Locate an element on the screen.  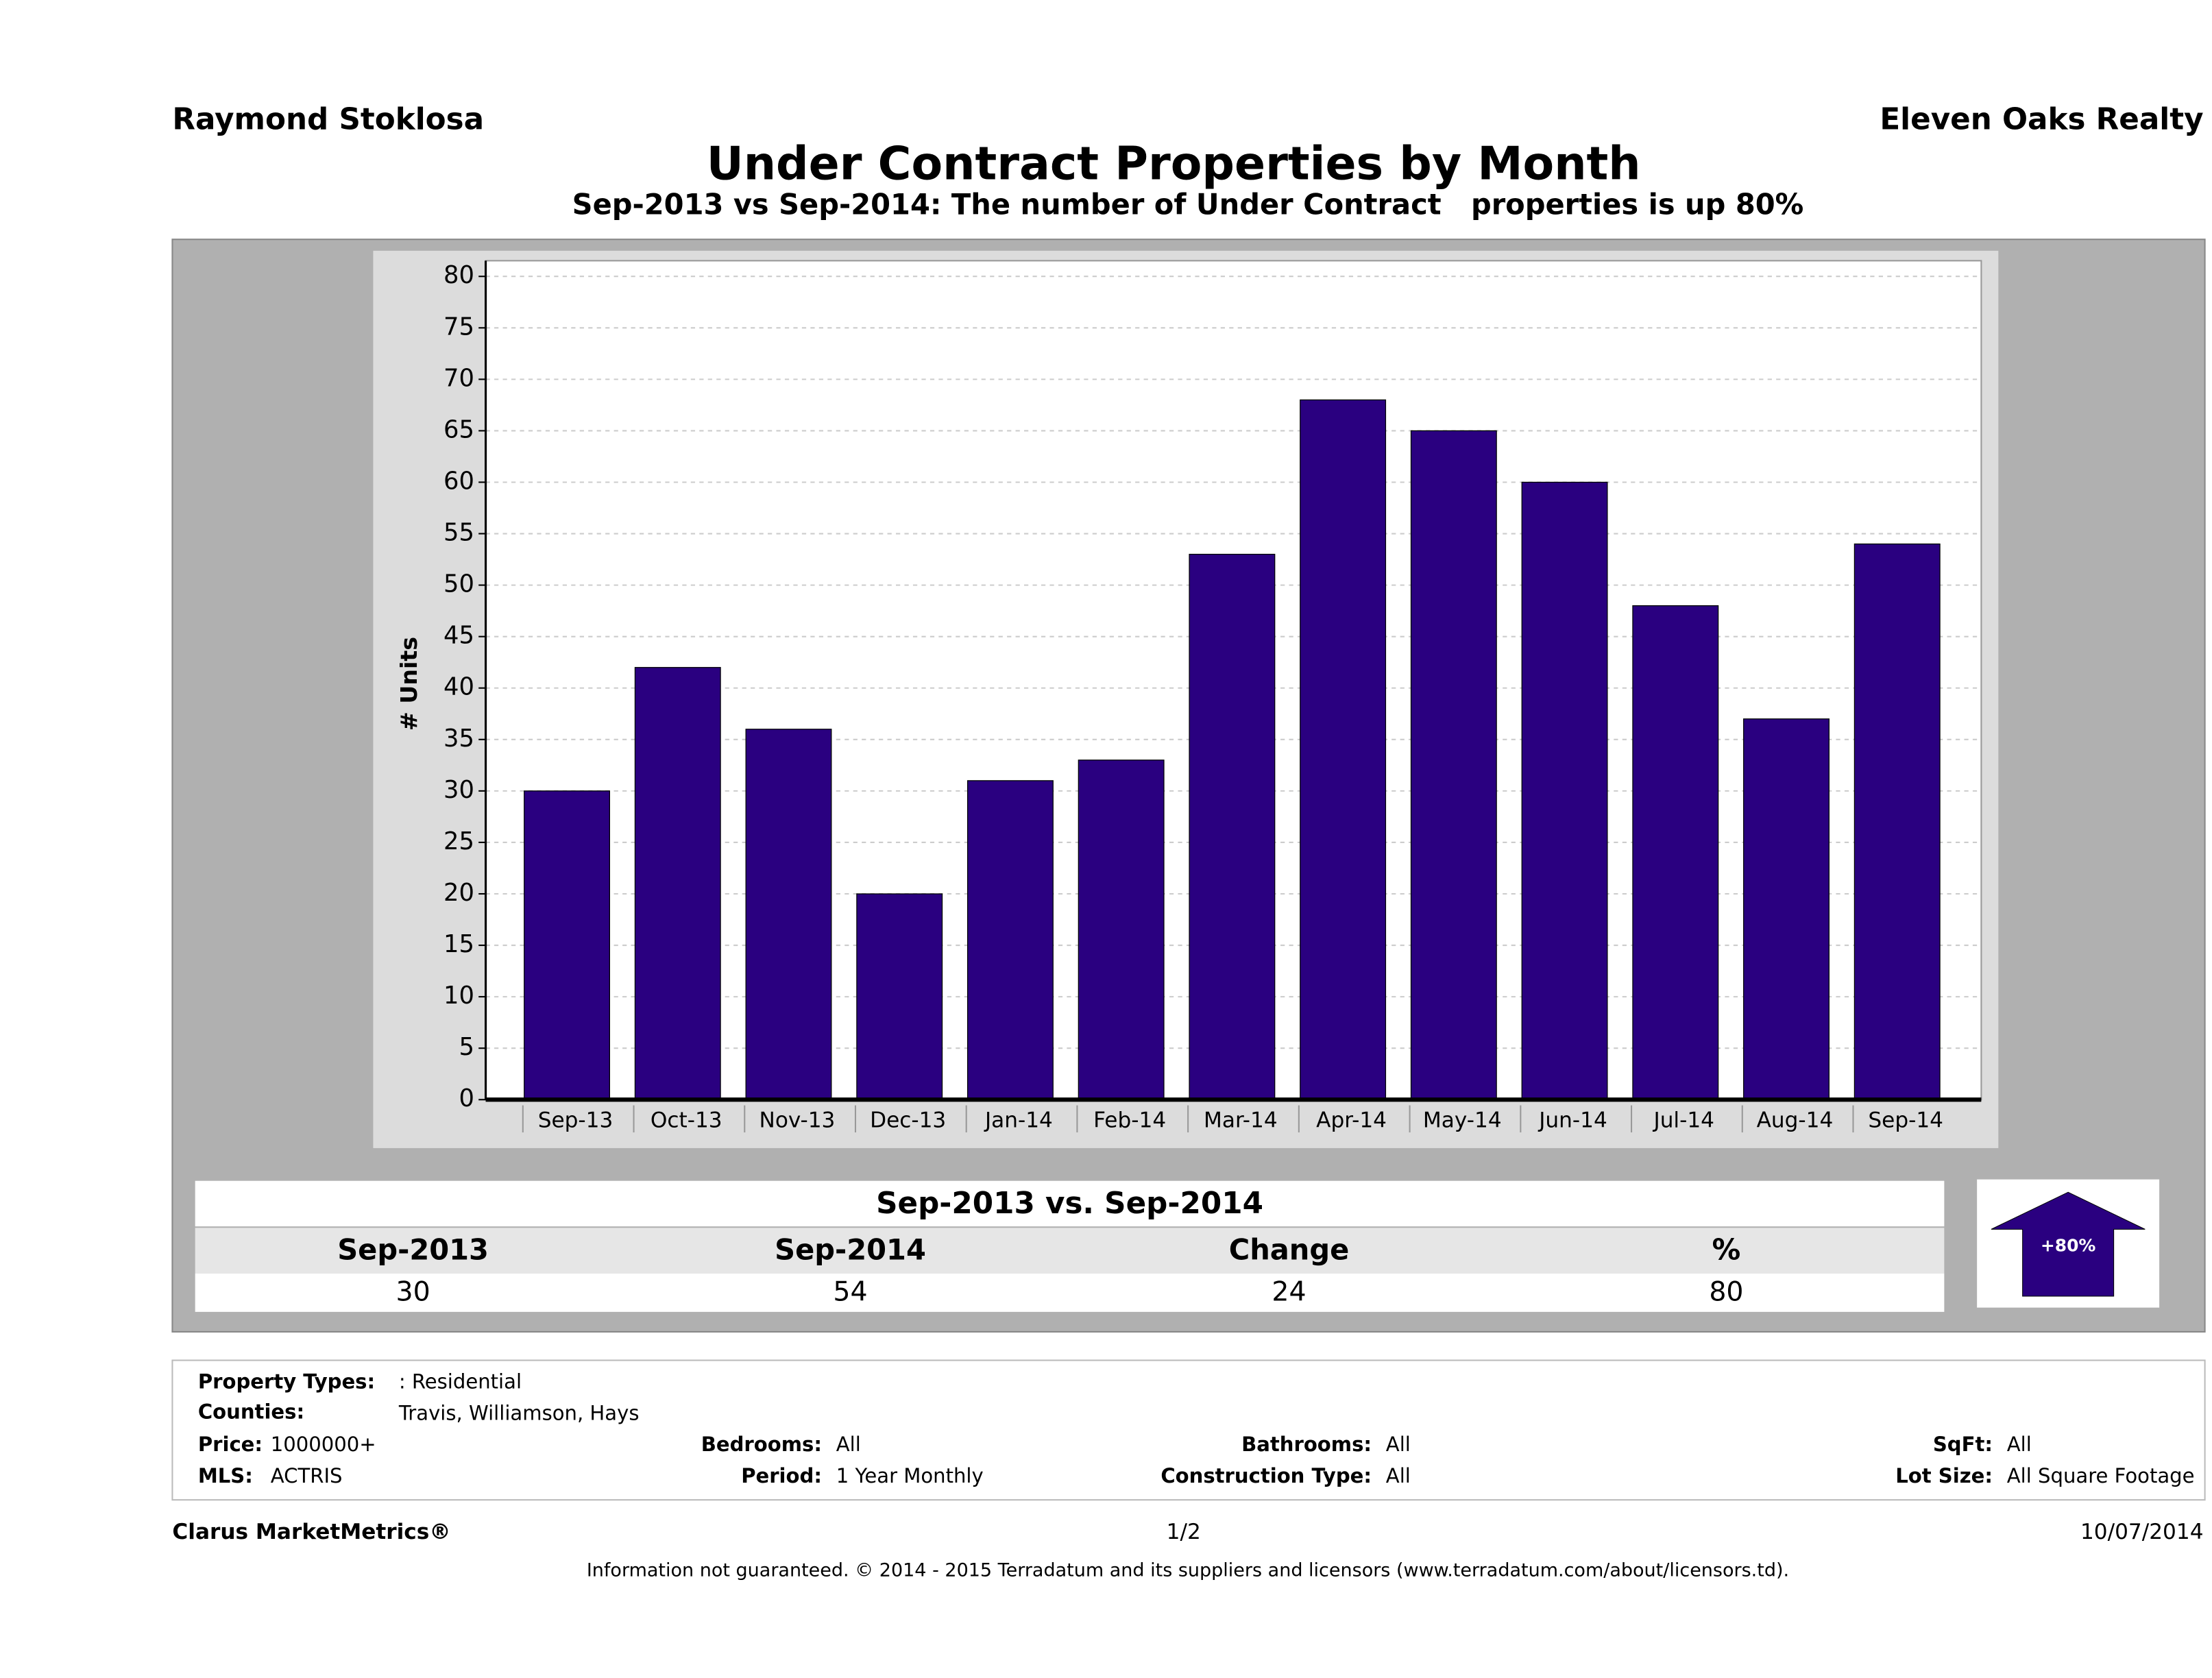
filter-value: 1000000+ is located at coordinates (323, 1445).